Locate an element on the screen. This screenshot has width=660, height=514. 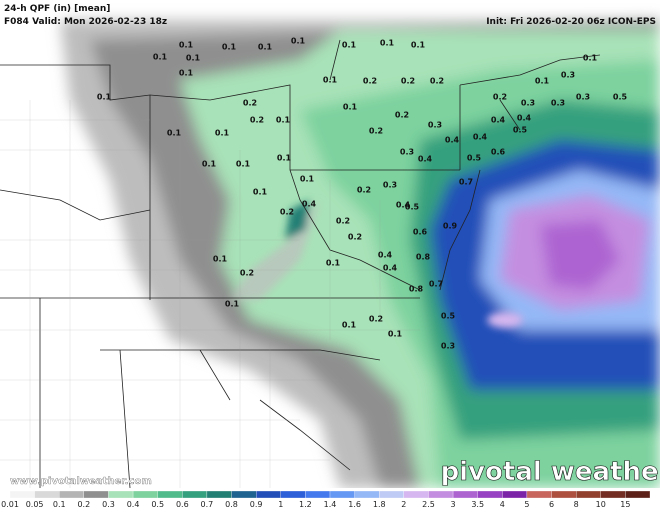
colorbar-label: 0.01 is located at coordinates (10, 504).